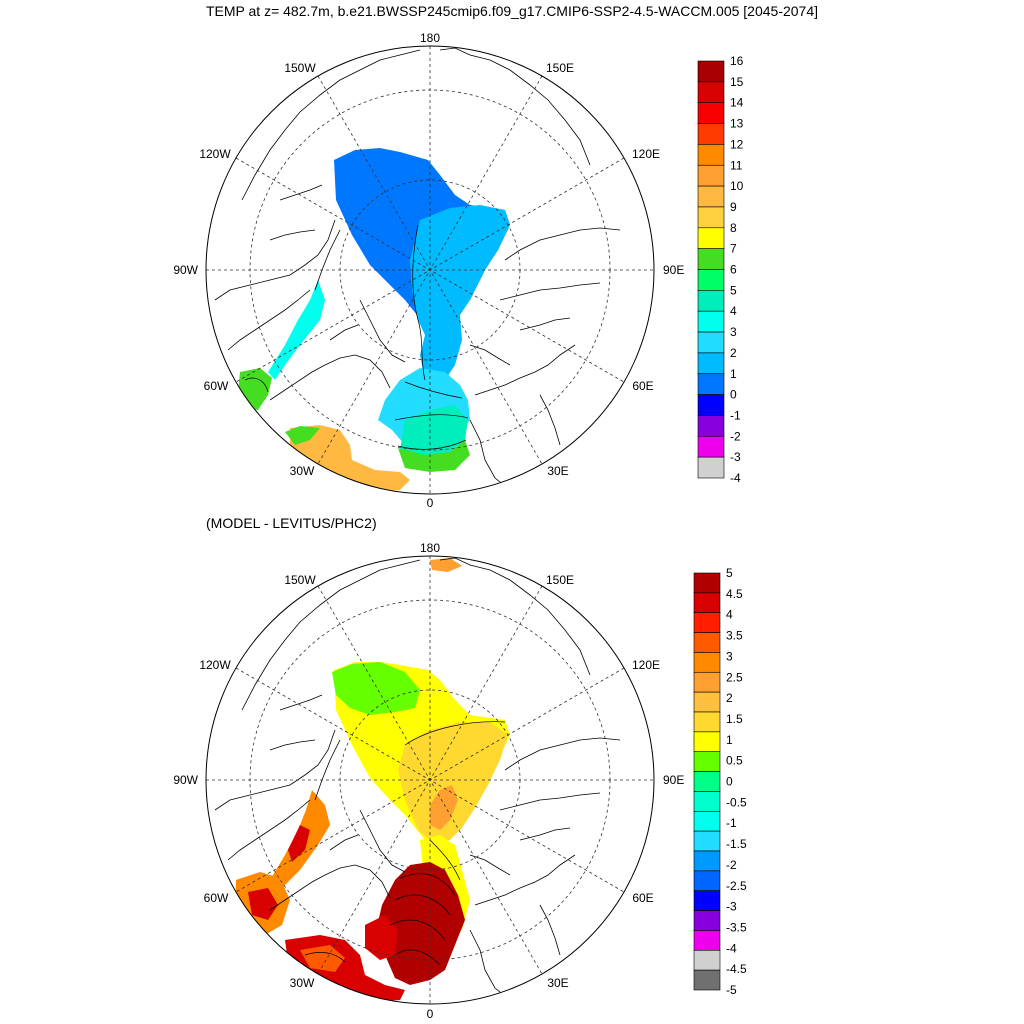 Image resolution: width=1024 pixels, height=1024 pixels. I want to click on bottom-contours, so click(405, 843).